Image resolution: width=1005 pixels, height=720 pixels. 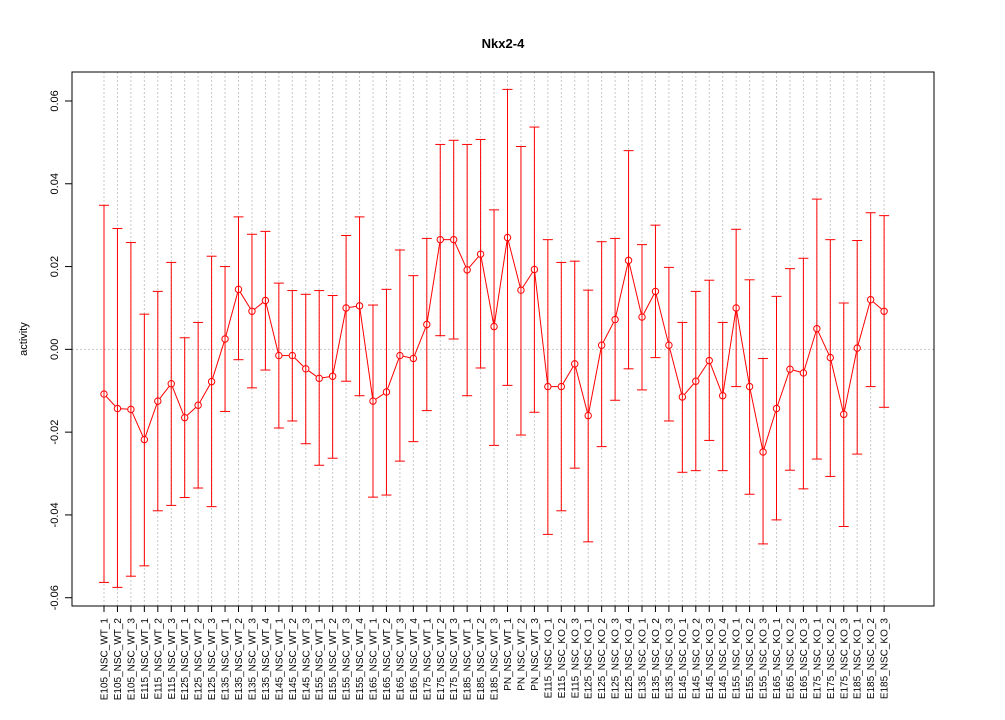 What do you see at coordinates (55, 349) in the screenshot?
I see `y-tick-label: 0.00` at bounding box center [55, 349].